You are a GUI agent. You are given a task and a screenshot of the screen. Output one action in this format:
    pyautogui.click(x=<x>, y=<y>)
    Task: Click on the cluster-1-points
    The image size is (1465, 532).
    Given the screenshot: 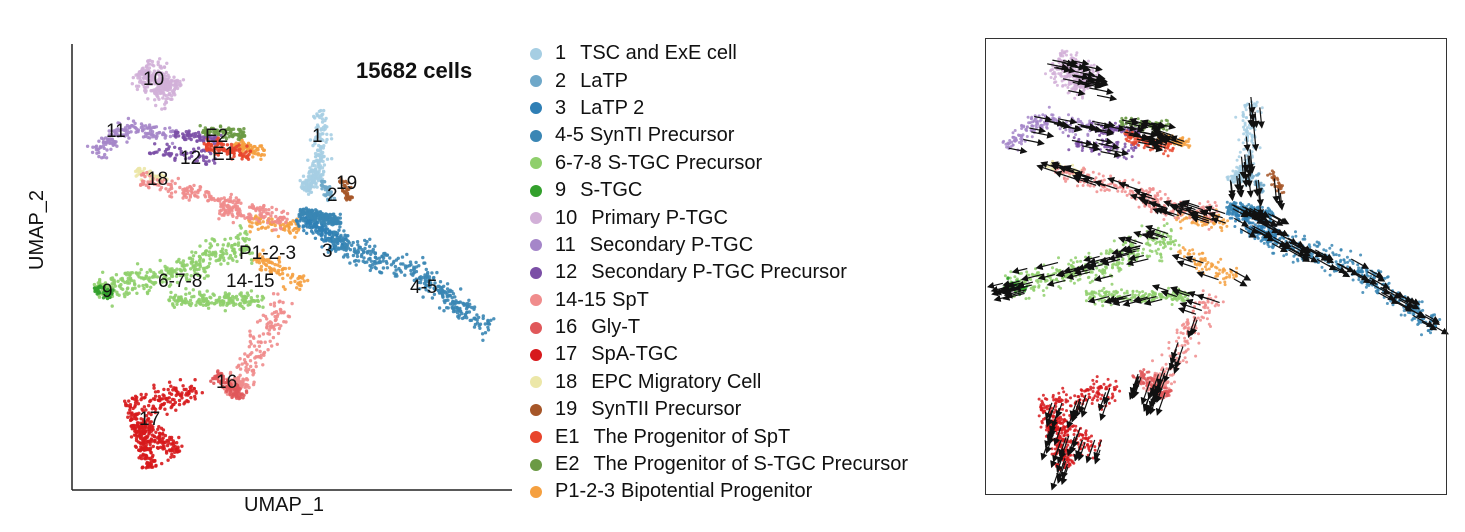 What is the action you would take?
    pyautogui.click(x=316, y=152)
    